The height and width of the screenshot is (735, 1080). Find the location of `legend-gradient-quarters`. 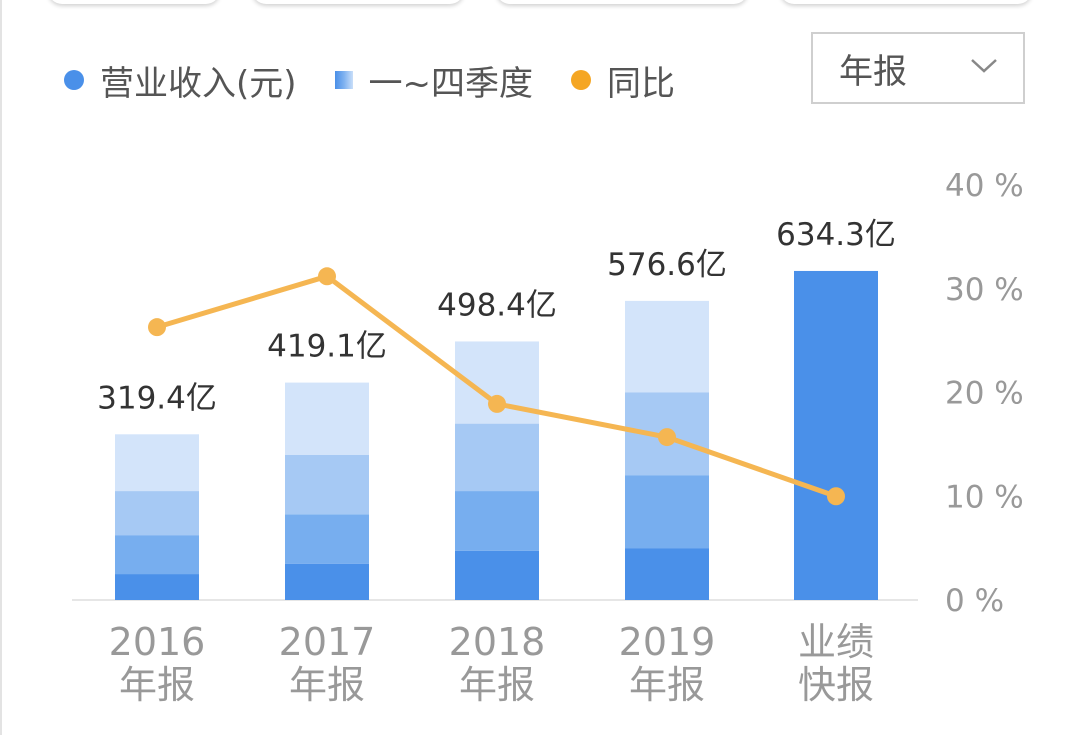

legend-gradient-quarters is located at coordinates (343, 80).